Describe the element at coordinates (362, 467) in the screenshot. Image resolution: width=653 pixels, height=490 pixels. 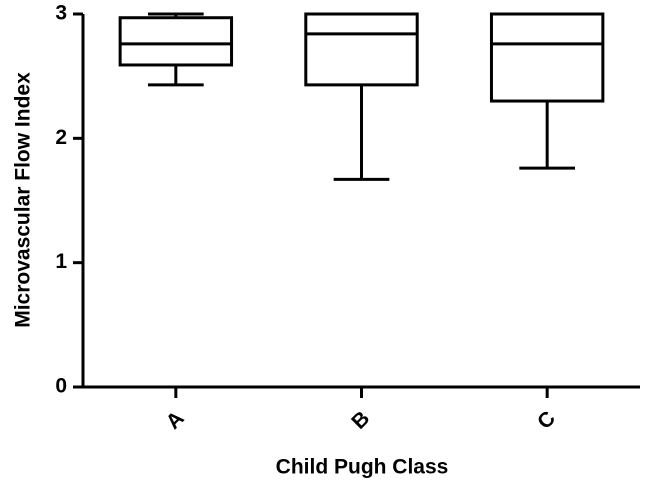
I see `x-axis-label: Child Pugh Class` at that location.